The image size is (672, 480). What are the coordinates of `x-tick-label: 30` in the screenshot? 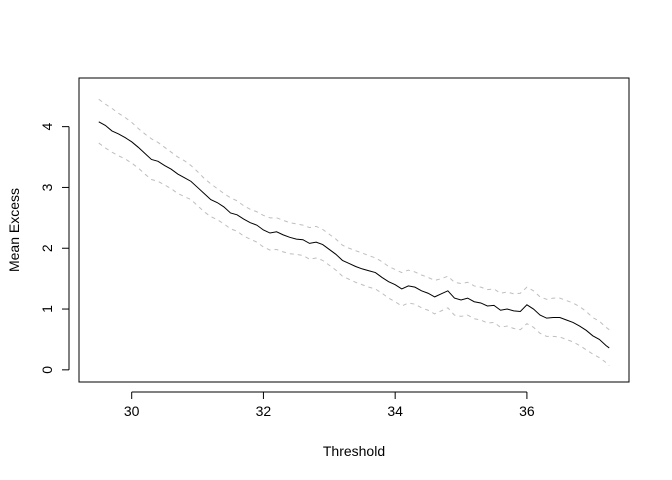 It's located at (132, 411).